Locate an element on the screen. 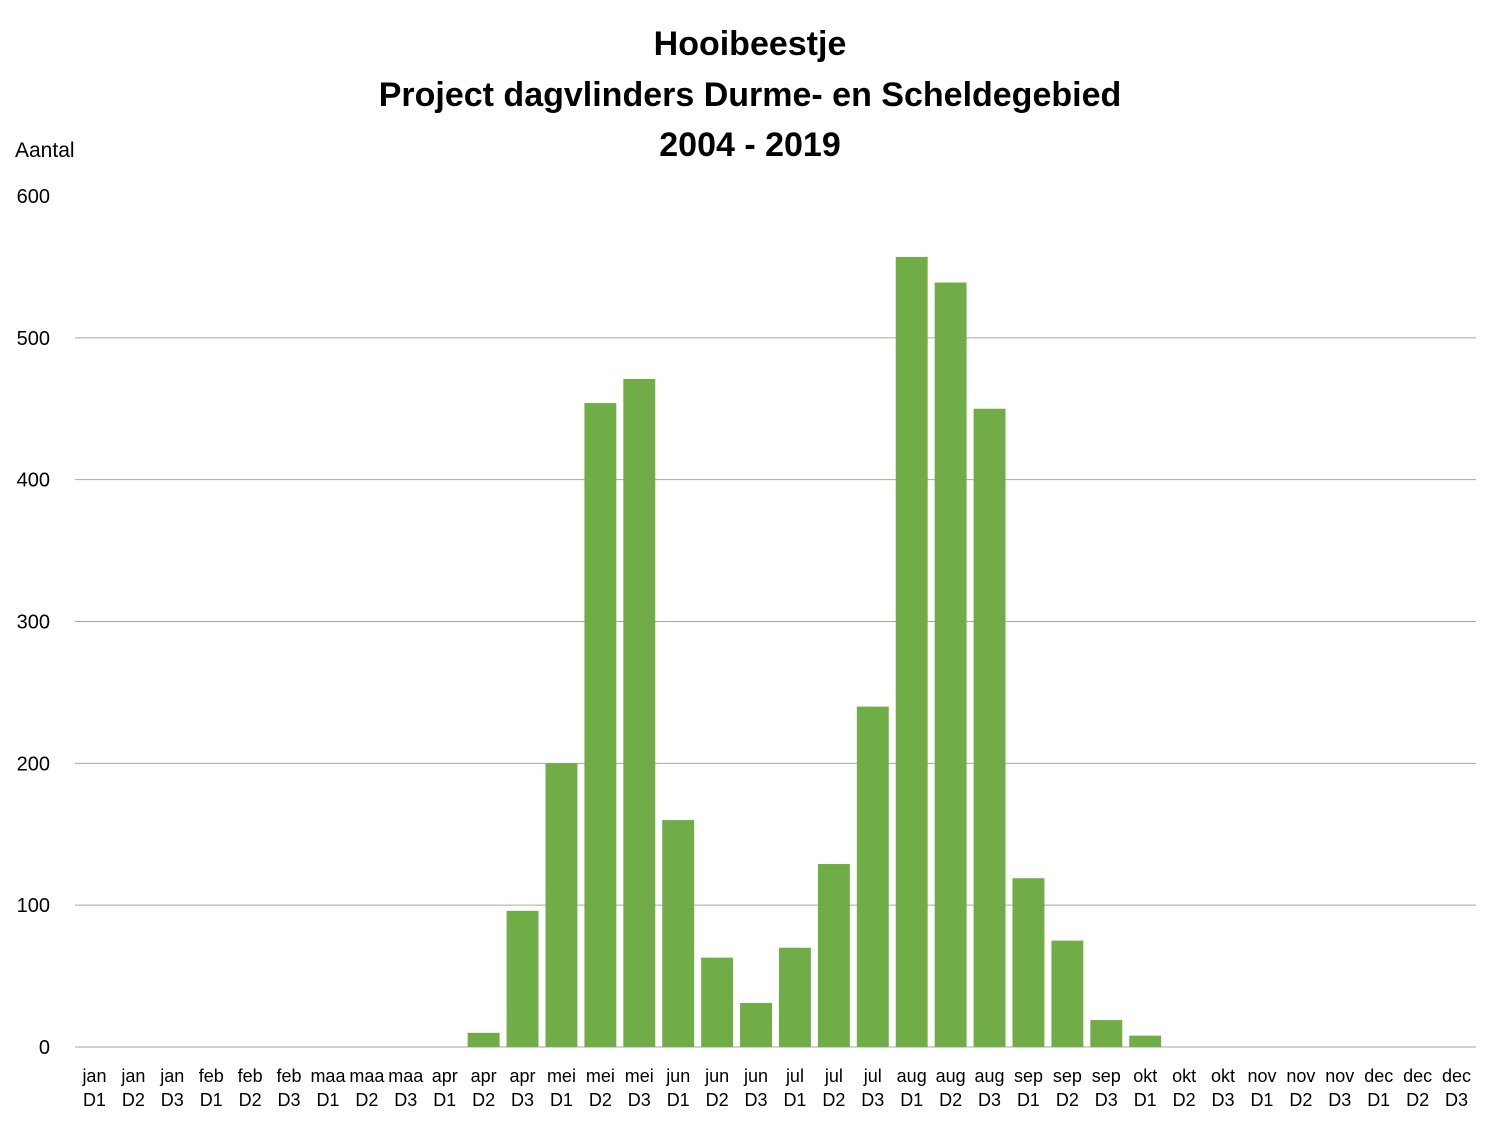  y-axis-ticks: 0 100 200 300 400 500 600 is located at coordinates (33, 622).